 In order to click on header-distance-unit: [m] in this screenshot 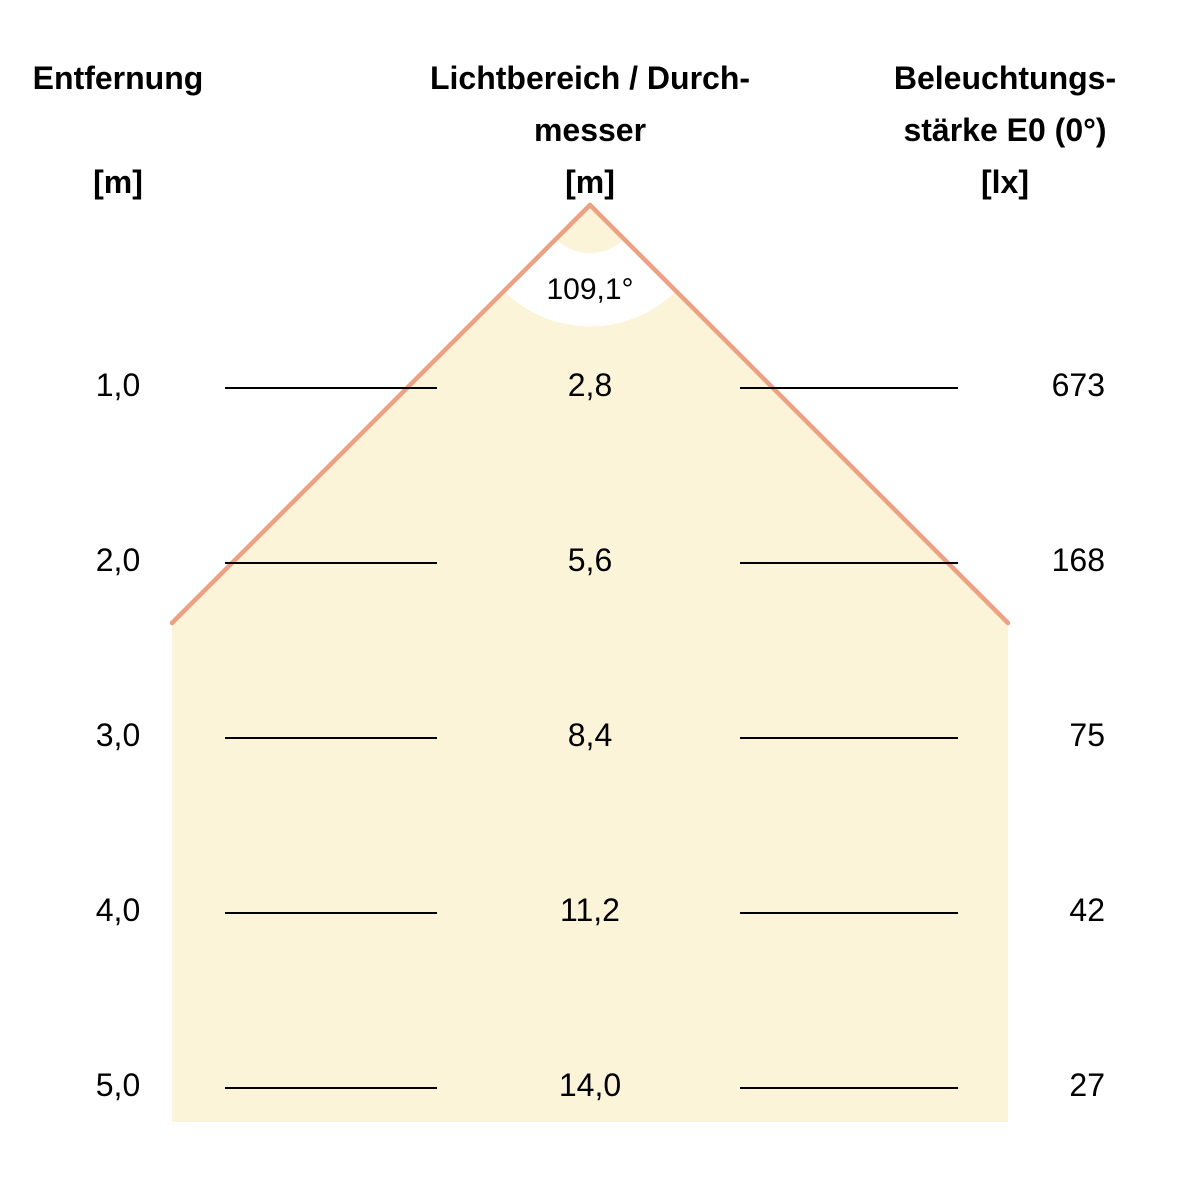, I will do `click(118, 182)`.